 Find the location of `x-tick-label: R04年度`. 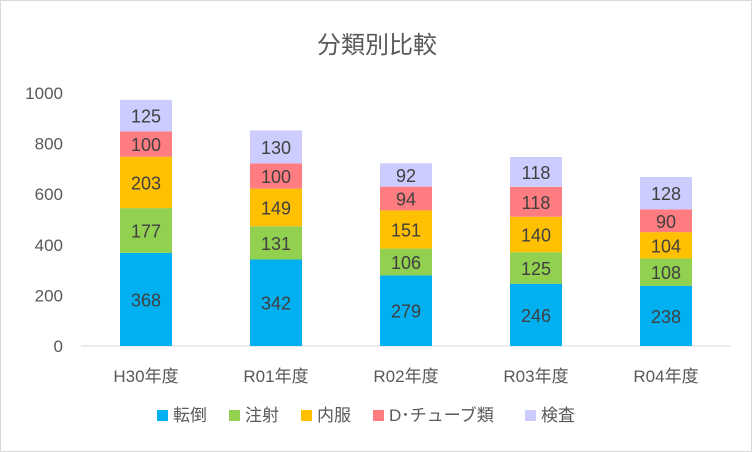

x-tick-label: R04年度 is located at coordinates (665, 376).